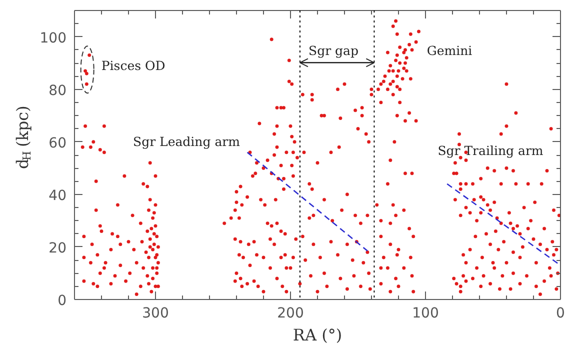 The image size is (570, 347). What do you see at coordinates (317, 335) in the screenshot?
I see `x-axis-title: RA (°)` at bounding box center [317, 335].